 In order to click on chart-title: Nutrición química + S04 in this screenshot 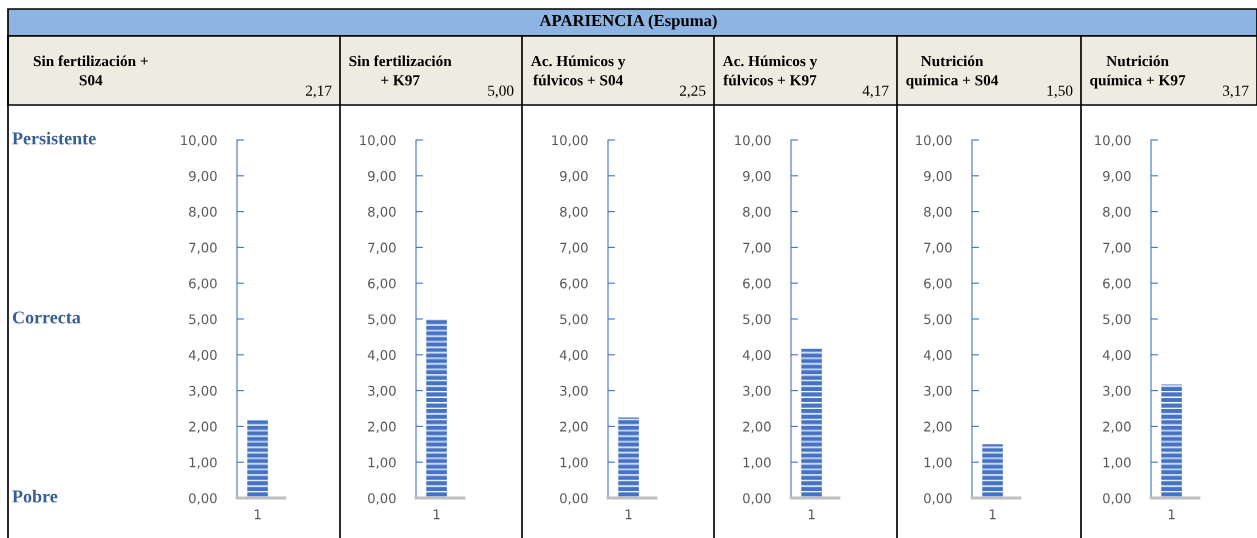, I will do `click(952, 72)`.